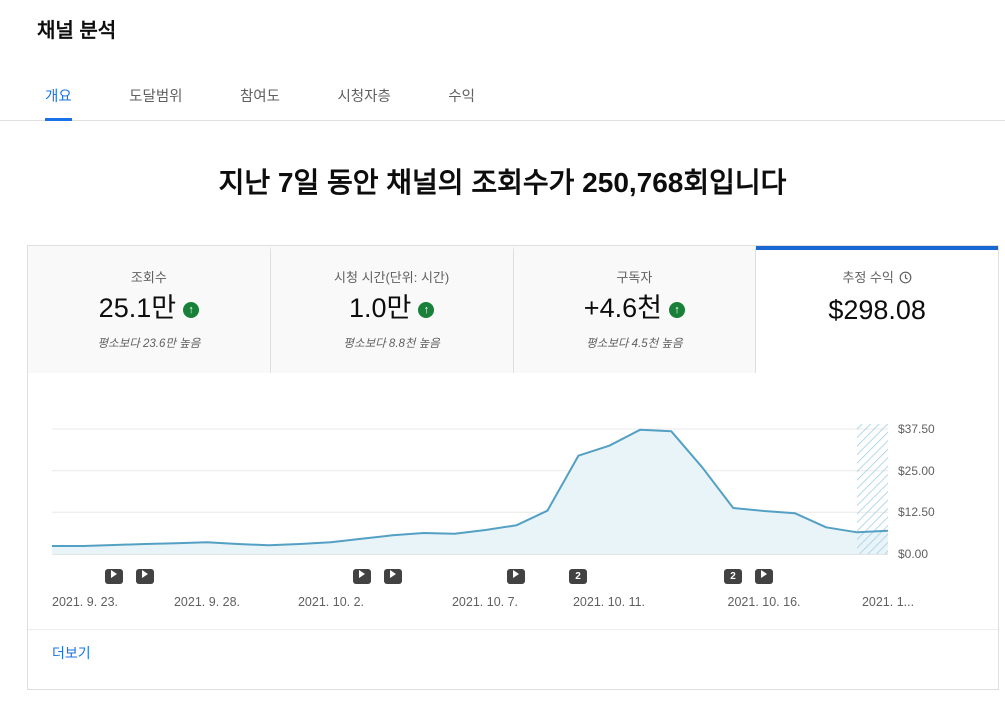 The image size is (1005, 708). Describe the element at coordinates (868, 277) in the screenshot. I see `metric-label-text: 추정 수익` at that location.